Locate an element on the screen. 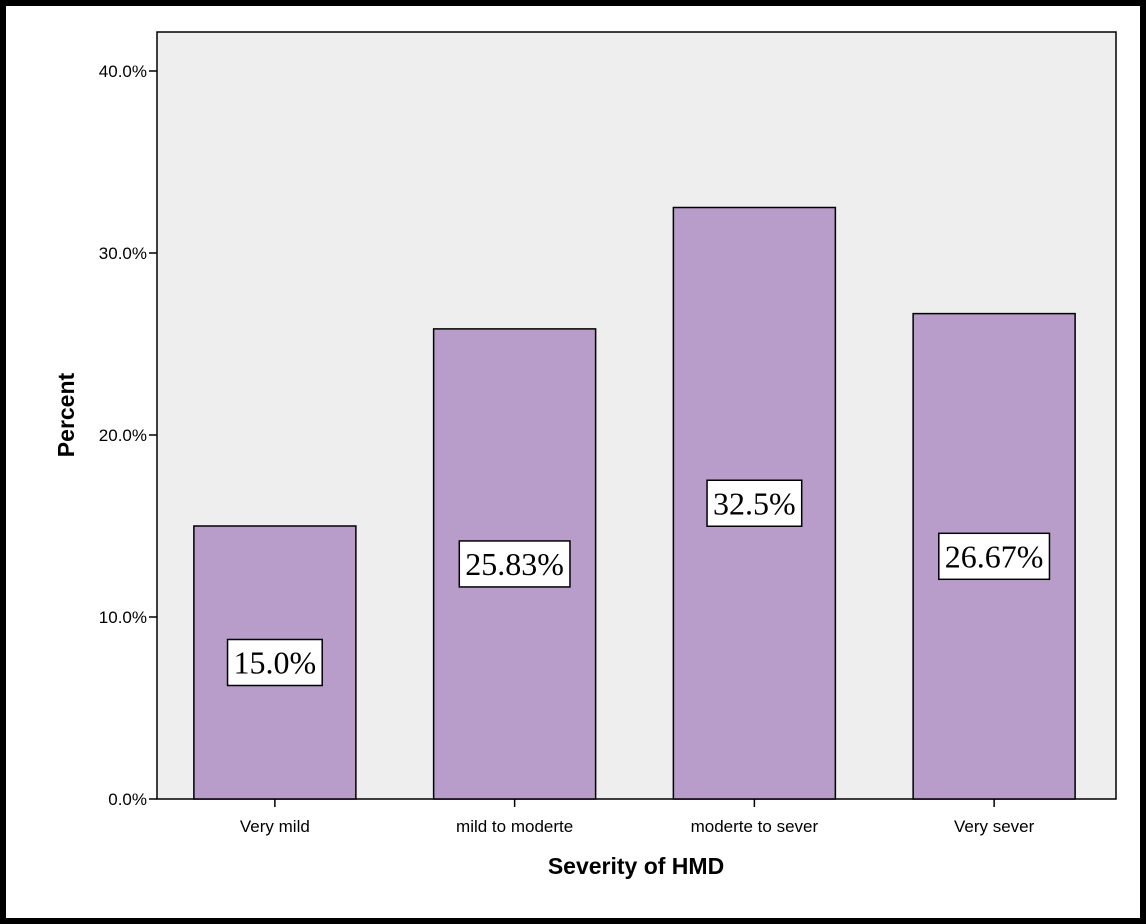 Image resolution: width=1146 pixels, height=924 pixels. x-tick-label: moderte to sever is located at coordinates (755, 826).